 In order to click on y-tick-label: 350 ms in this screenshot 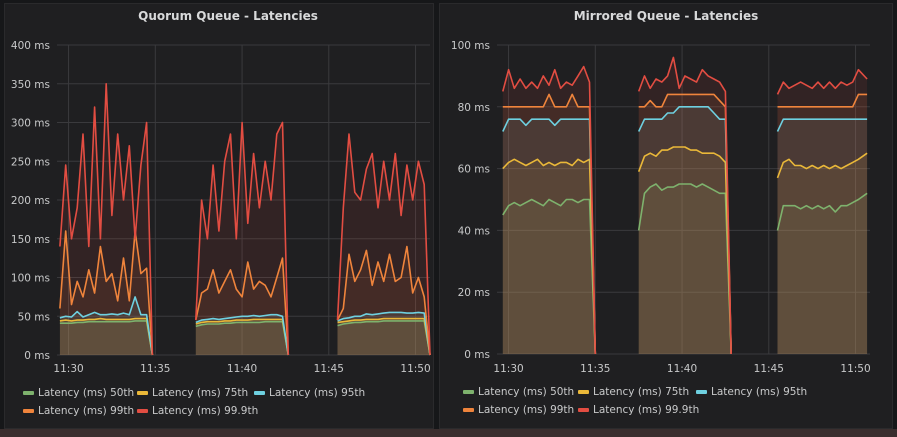, I will do `click(30, 85)`.